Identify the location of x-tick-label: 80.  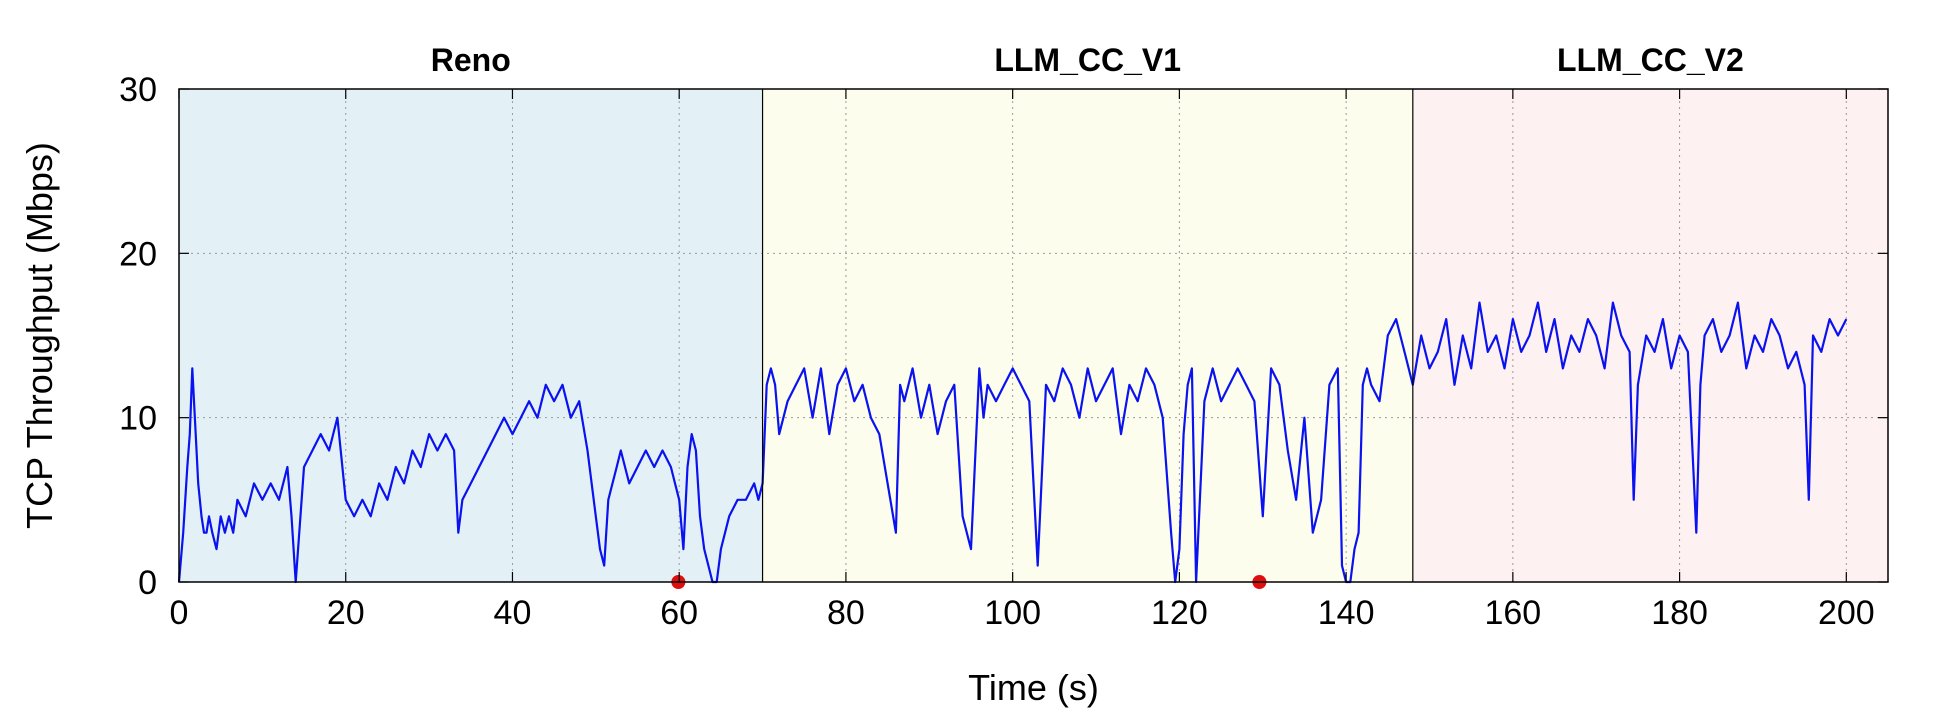
(846, 613).